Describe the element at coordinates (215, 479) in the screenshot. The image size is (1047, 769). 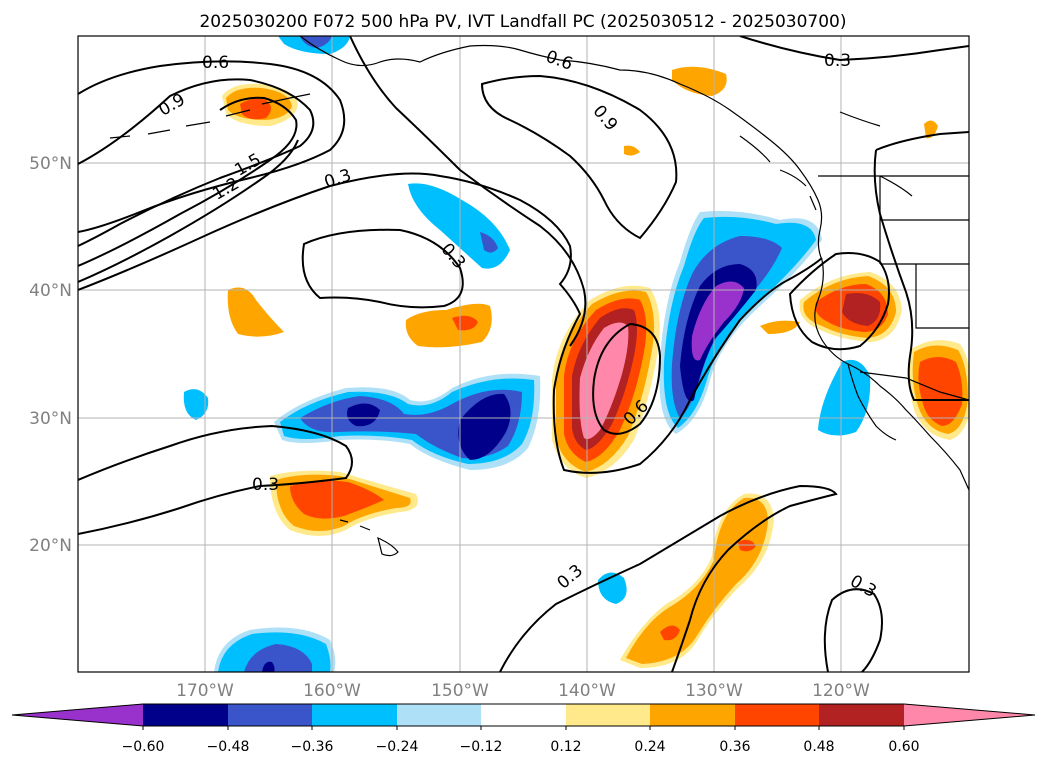
I see `contour-0.3-sw` at that location.